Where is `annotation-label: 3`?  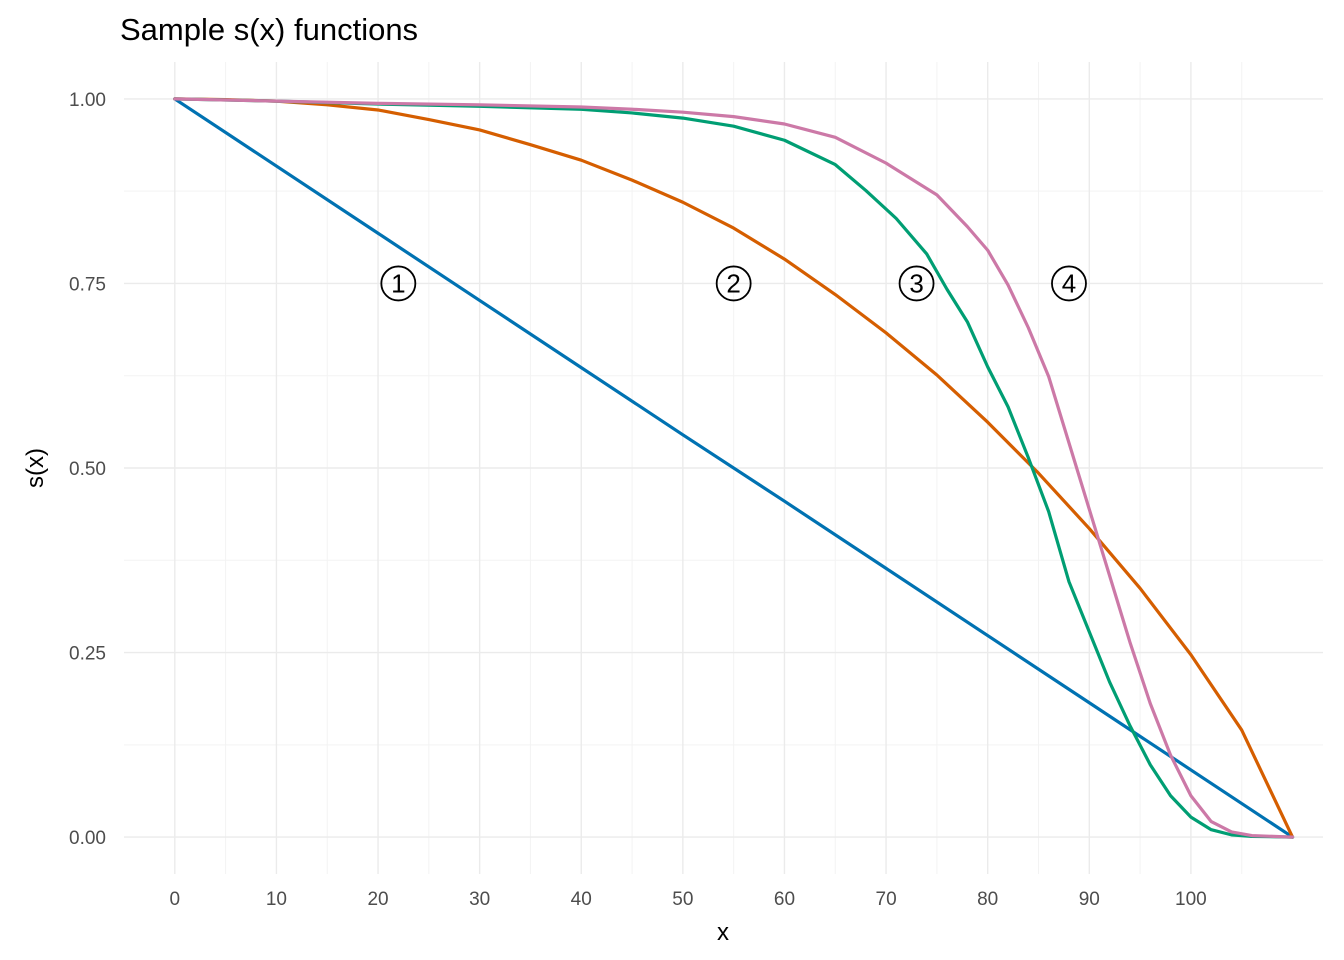
annotation-label: 3 is located at coordinates (916, 283).